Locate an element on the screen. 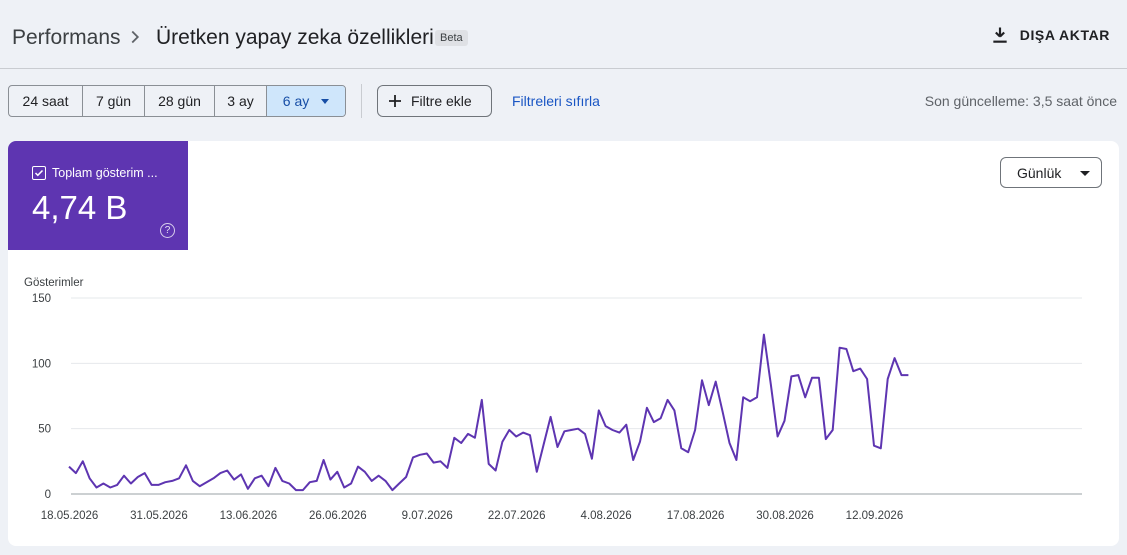 This screenshot has width=1127, height=555. x-tick-label: 31.05.2026 is located at coordinates (159, 516).